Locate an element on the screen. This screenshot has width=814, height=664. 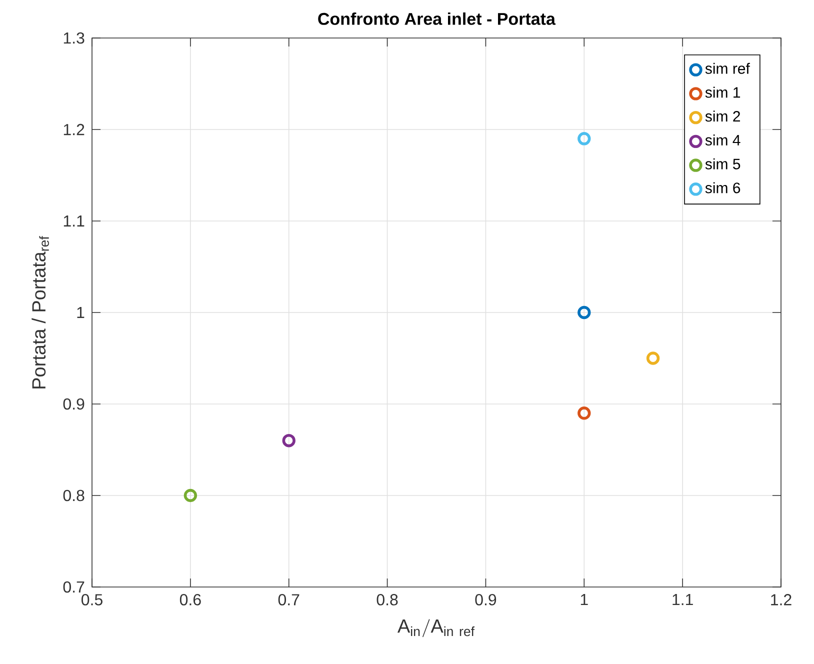
y-tick-label: 1 is located at coordinates (80, 312).